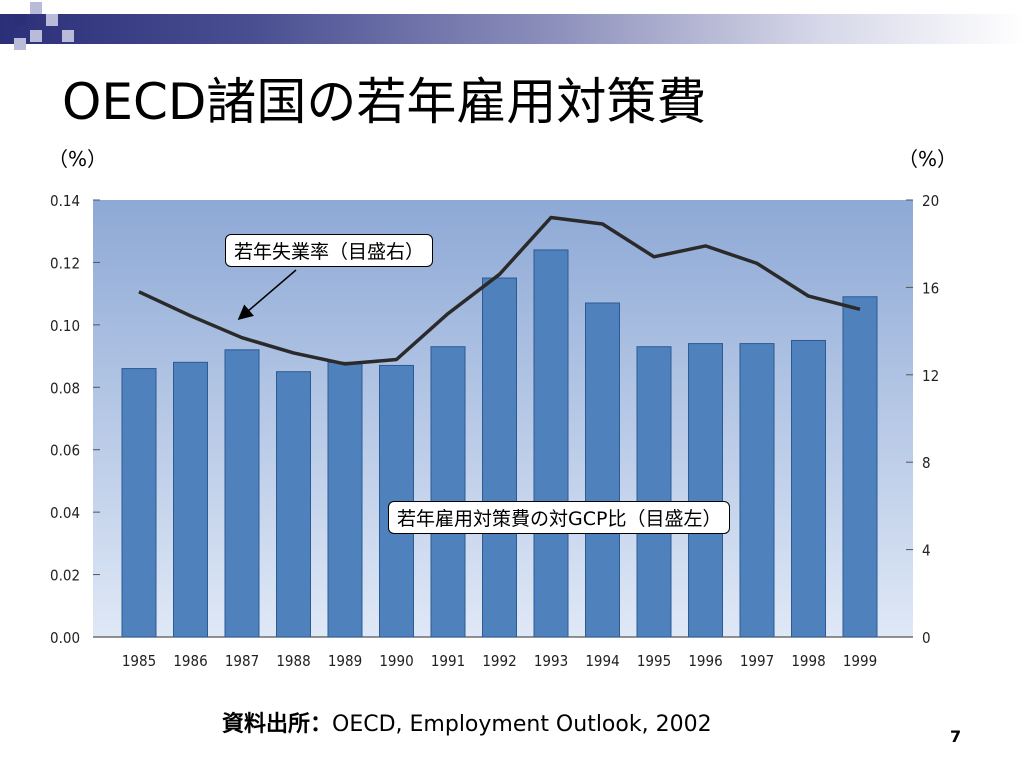  I want to click on right-tick-label: 0, so click(926, 638).